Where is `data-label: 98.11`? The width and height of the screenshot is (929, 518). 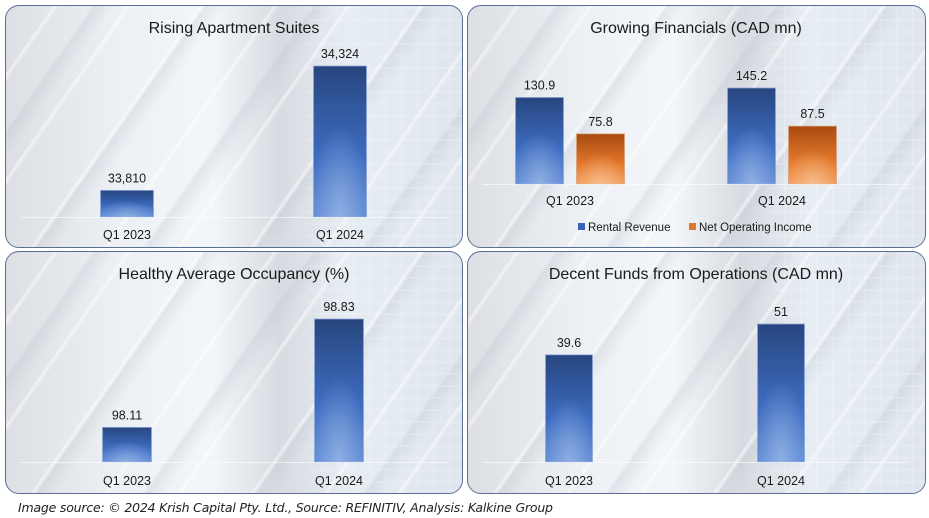
data-label: 98.11 is located at coordinates (127, 415).